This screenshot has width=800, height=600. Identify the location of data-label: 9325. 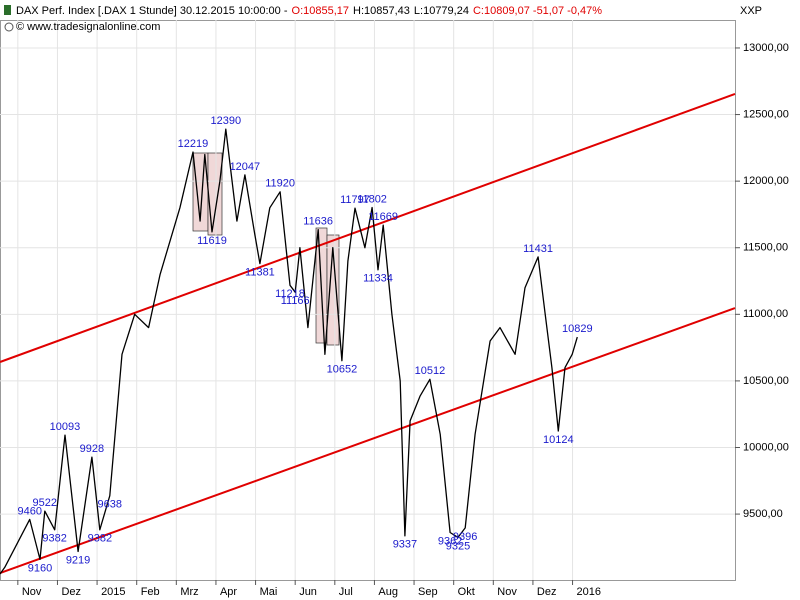
(458, 546).